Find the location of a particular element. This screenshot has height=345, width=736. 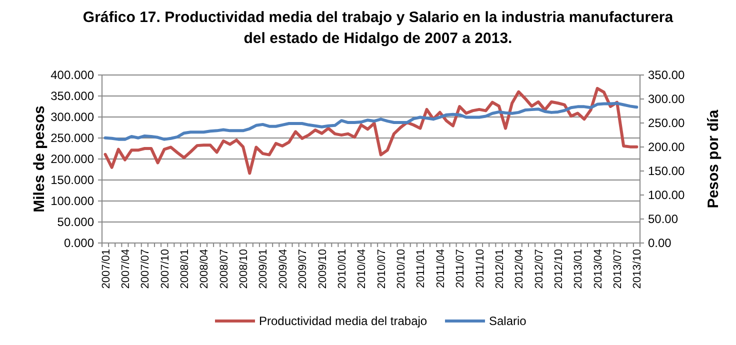

x-tick-label: 2013/10 is located at coordinates (638, 269).